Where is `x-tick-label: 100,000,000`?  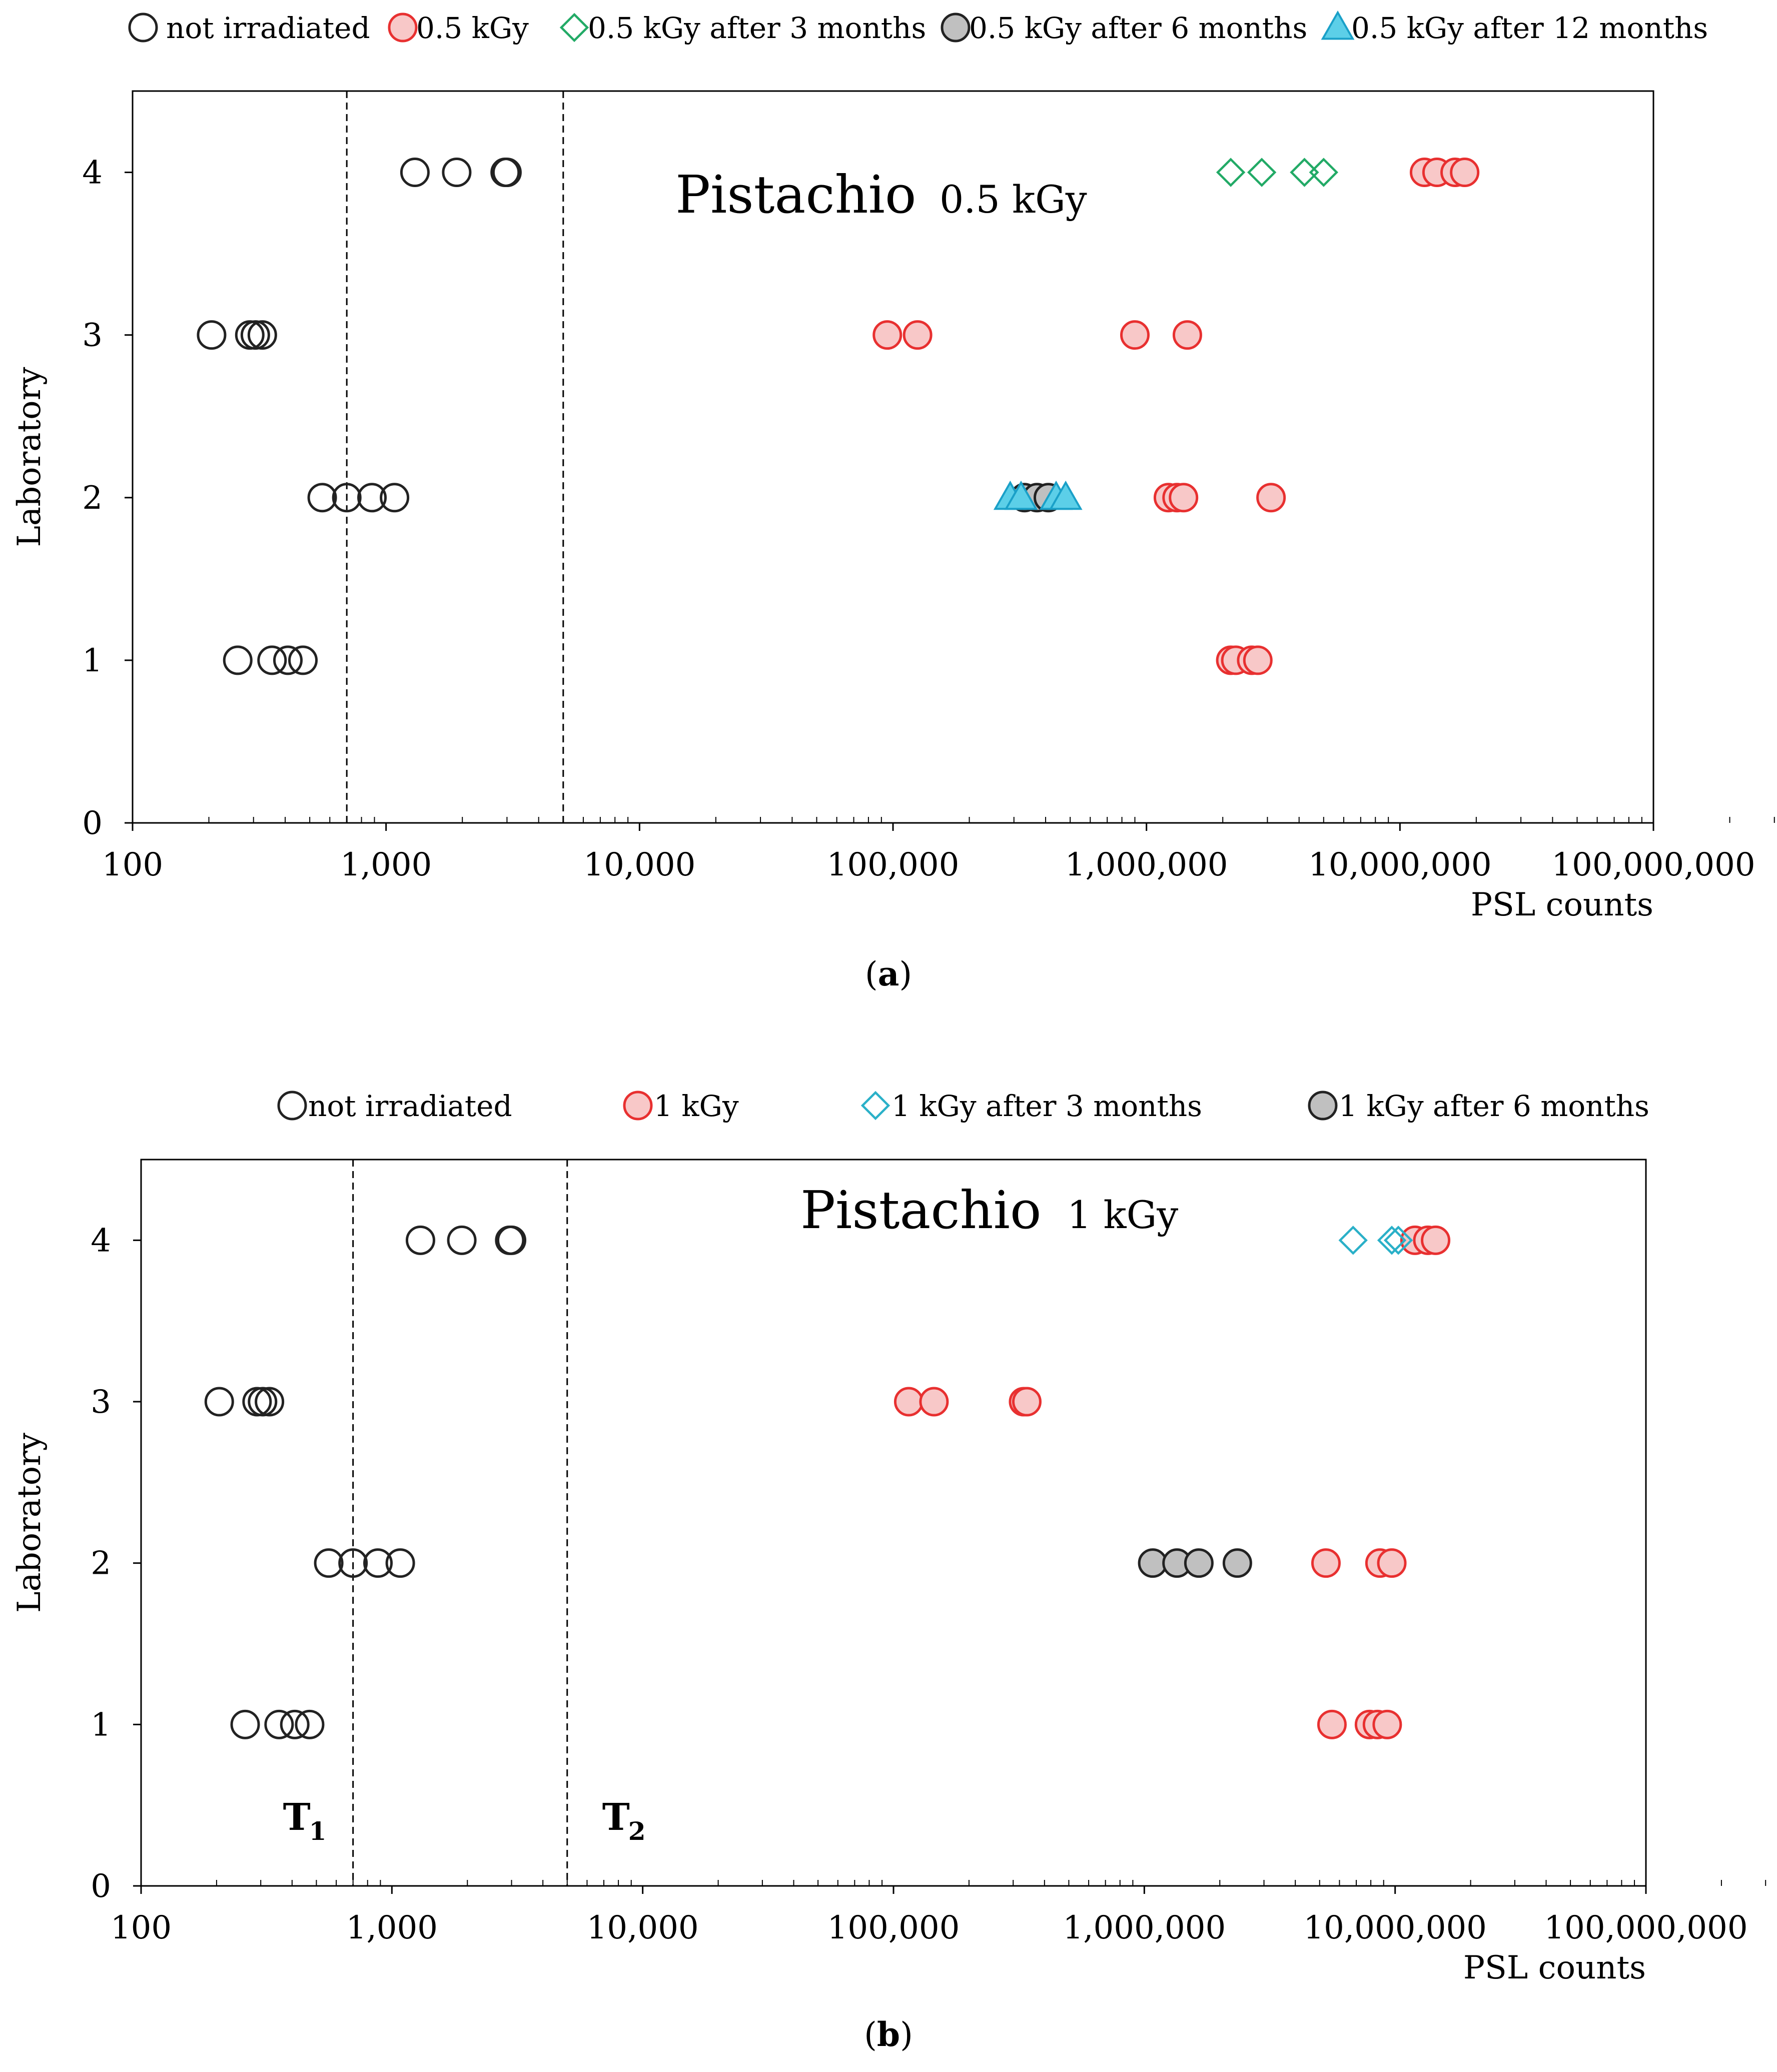 x-tick-label: 100,000,000 is located at coordinates (1653, 865).